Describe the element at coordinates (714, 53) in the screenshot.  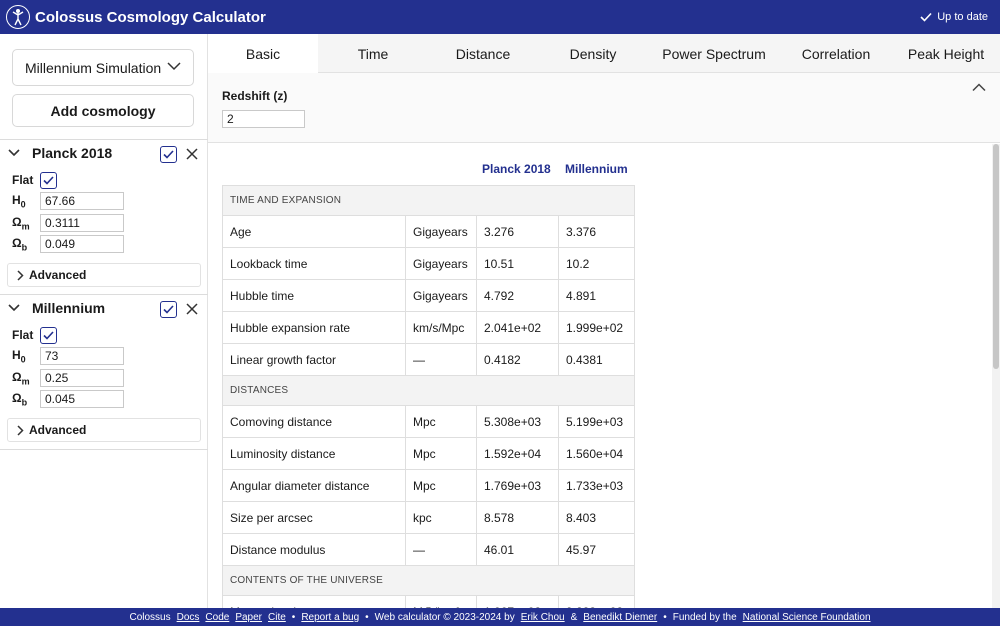
I see `tab-power-spectrum: Power Spectrum` at that location.